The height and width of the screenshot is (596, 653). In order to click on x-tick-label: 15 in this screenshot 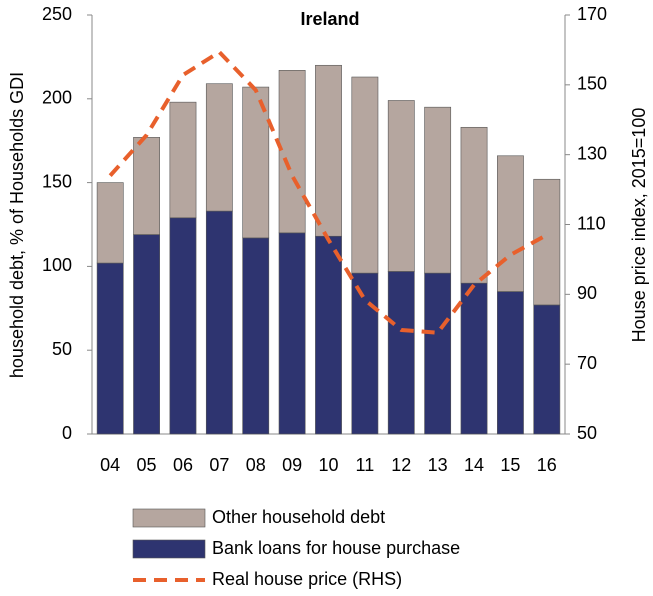, I will do `click(510, 465)`.